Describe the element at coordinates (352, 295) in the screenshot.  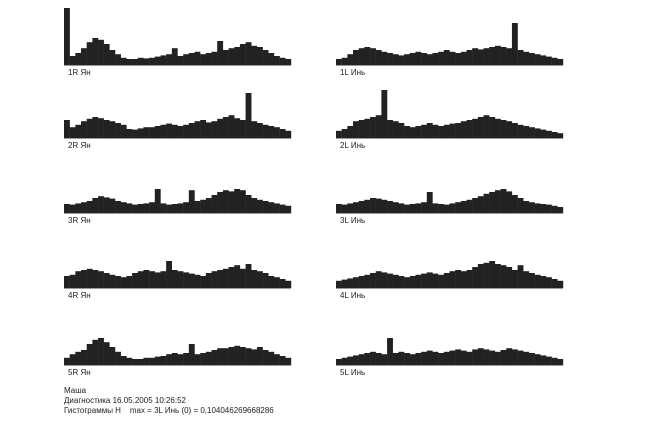
I see `panel-label: 4L Инь` at that location.